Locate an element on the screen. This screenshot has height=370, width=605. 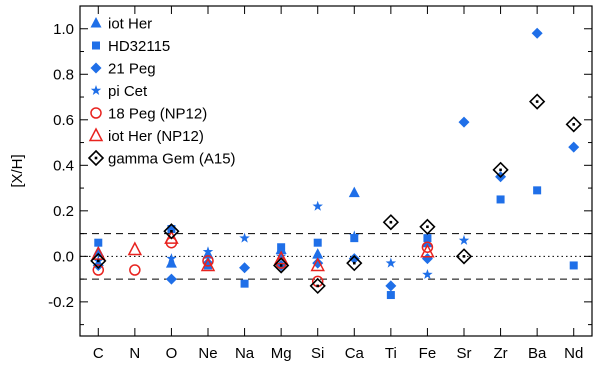
point-hd32115-na is located at coordinates (244, 283).